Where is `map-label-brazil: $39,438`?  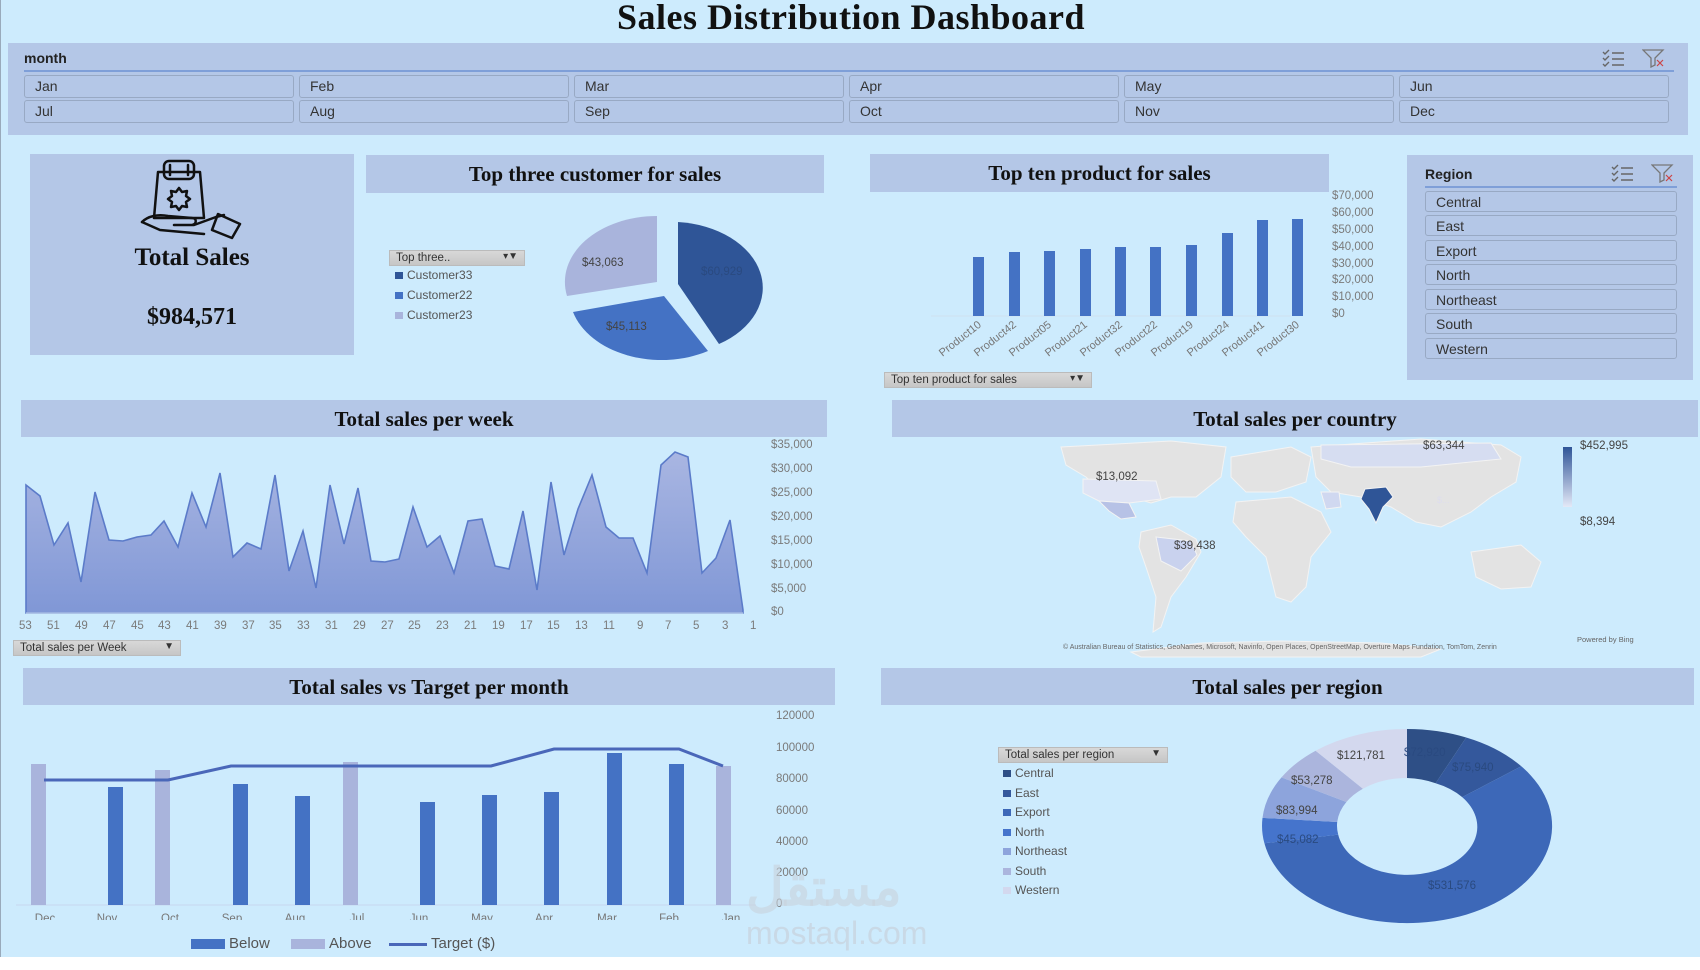
map-label-brazil: $39,438 is located at coordinates (1195, 546).